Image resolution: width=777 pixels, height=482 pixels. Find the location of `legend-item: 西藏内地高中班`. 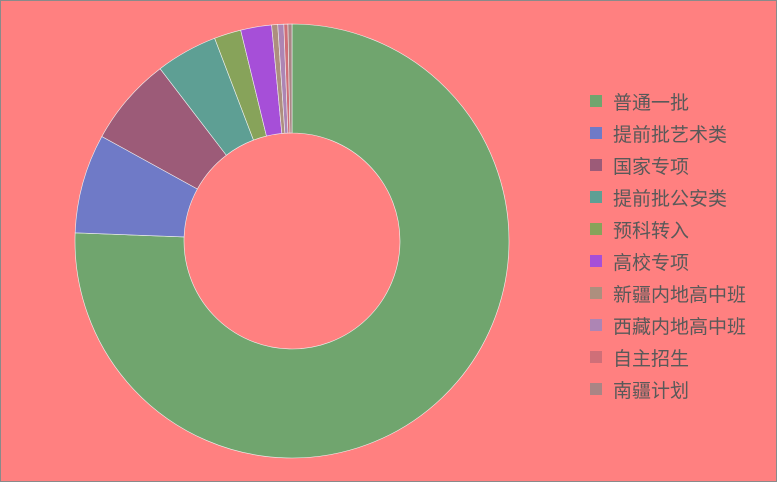

legend-item: 西藏内地高中班 is located at coordinates (668, 325).